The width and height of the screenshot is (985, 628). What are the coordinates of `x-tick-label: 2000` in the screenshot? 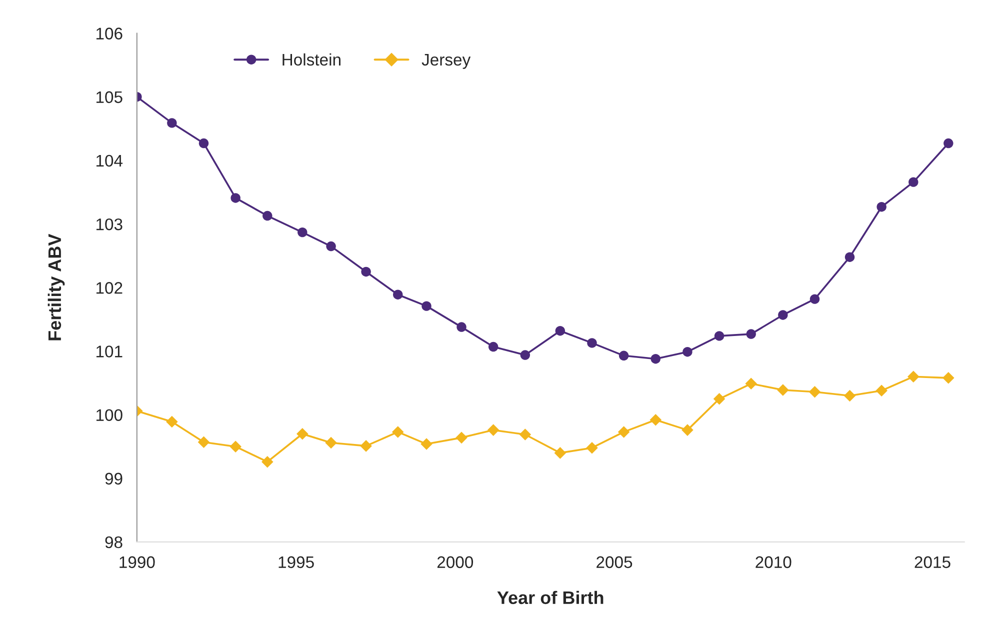 It's located at (455, 562).